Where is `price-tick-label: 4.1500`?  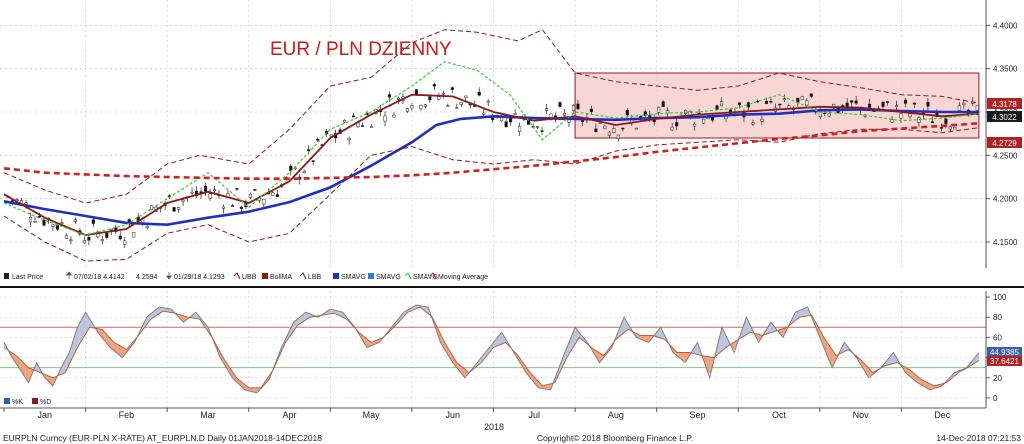 price-tick-label: 4.1500 is located at coordinates (1005, 242).